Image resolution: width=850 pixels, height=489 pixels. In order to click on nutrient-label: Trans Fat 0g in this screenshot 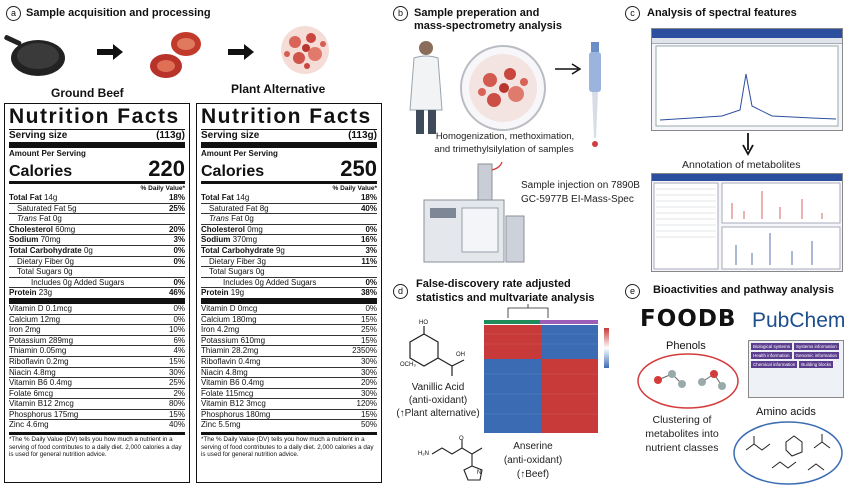, I will do `click(39, 219)`.